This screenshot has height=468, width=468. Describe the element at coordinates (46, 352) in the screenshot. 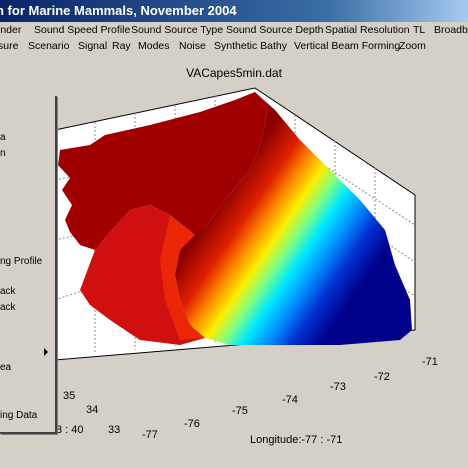

I see `submenu-arrow-icon` at that location.